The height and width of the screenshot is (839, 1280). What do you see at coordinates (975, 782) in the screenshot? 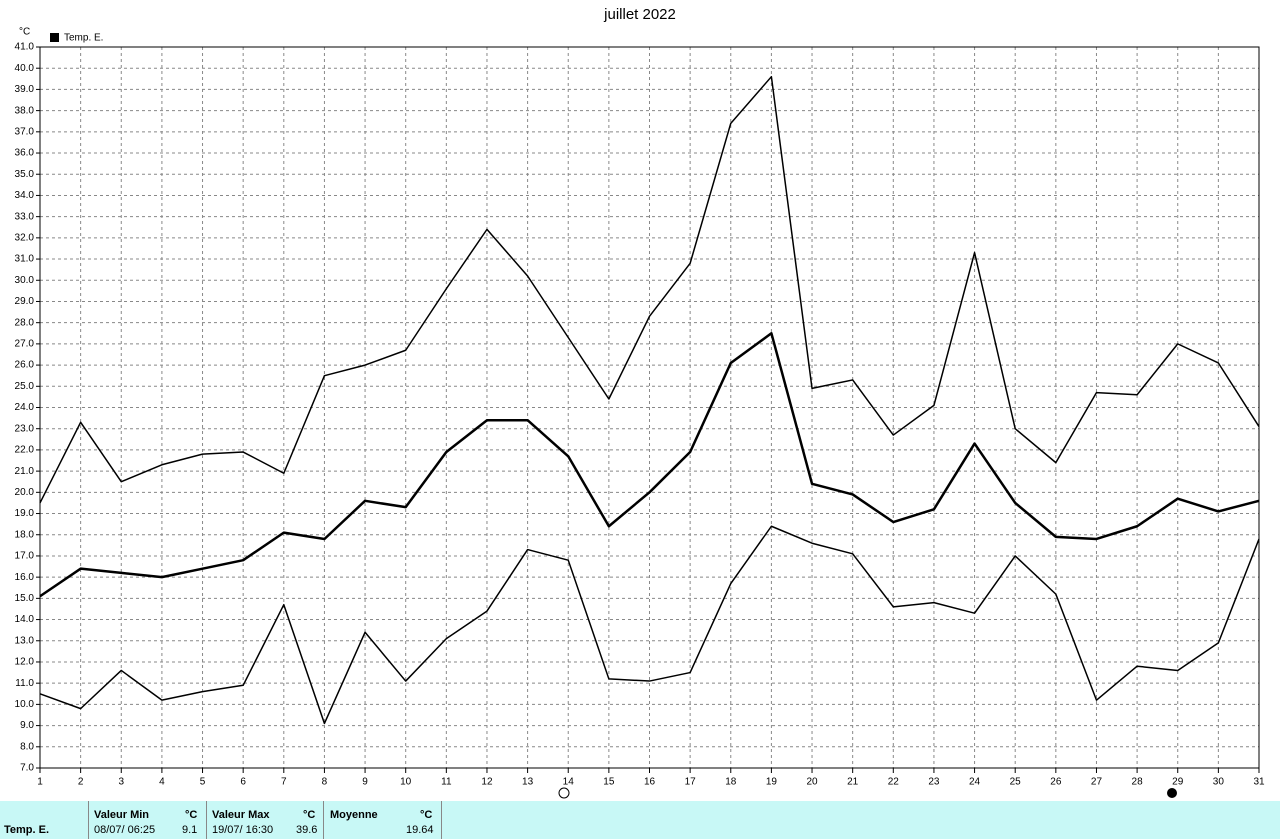
I see `x-tick-label: 24` at bounding box center [975, 782].